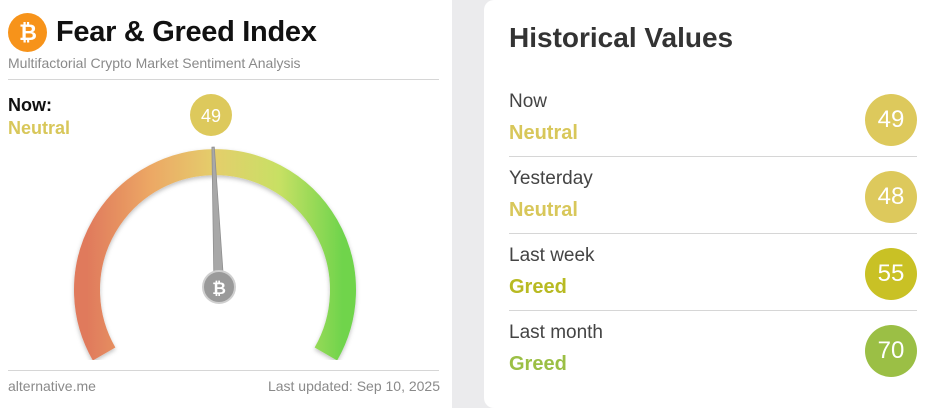 This screenshot has width=940, height=408. I want to click on row-label: Last month, so click(556, 332).